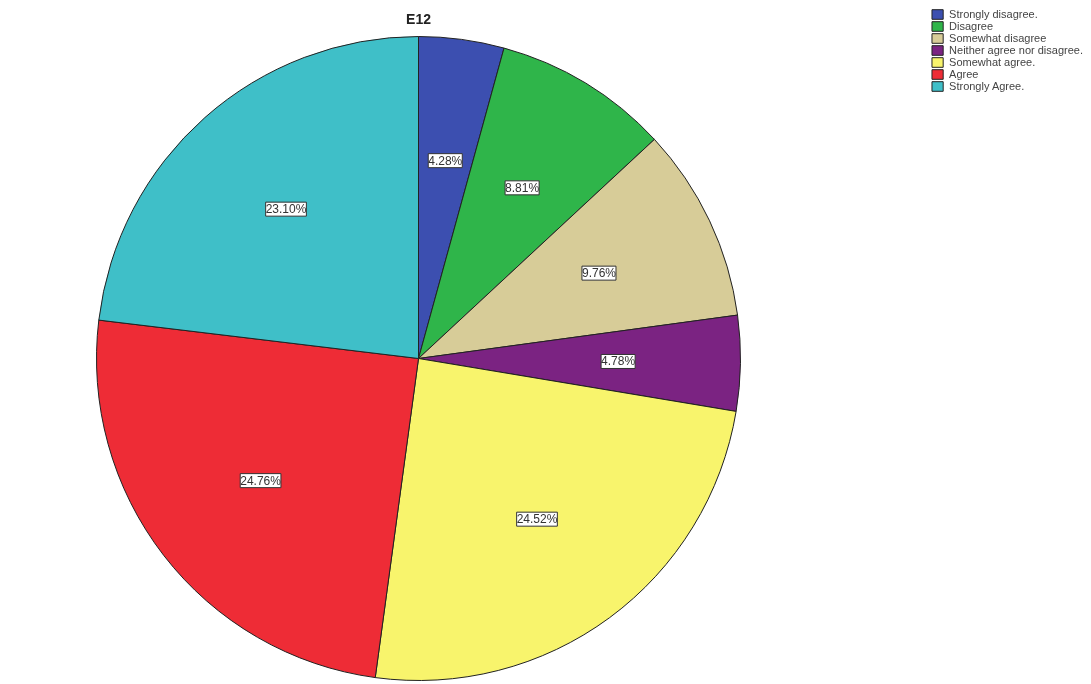 The height and width of the screenshot is (684, 1091). Describe the element at coordinates (993, 14) in the screenshot. I see `legend-label: Strongly disagree.` at that location.